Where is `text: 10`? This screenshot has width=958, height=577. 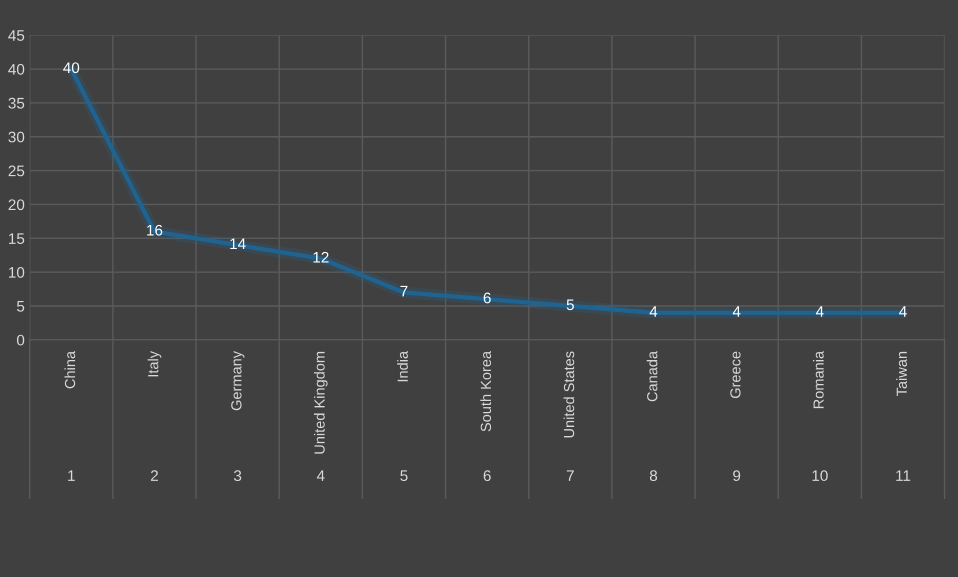
text: 10 is located at coordinates (820, 476).